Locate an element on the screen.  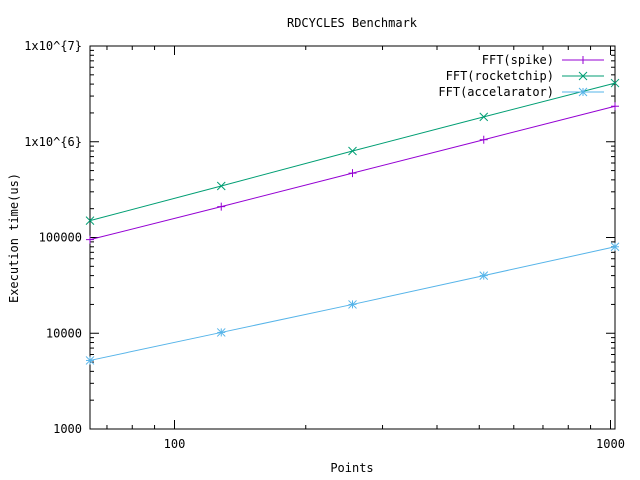
x-tick-label: 1000 is located at coordinates (610, 444).